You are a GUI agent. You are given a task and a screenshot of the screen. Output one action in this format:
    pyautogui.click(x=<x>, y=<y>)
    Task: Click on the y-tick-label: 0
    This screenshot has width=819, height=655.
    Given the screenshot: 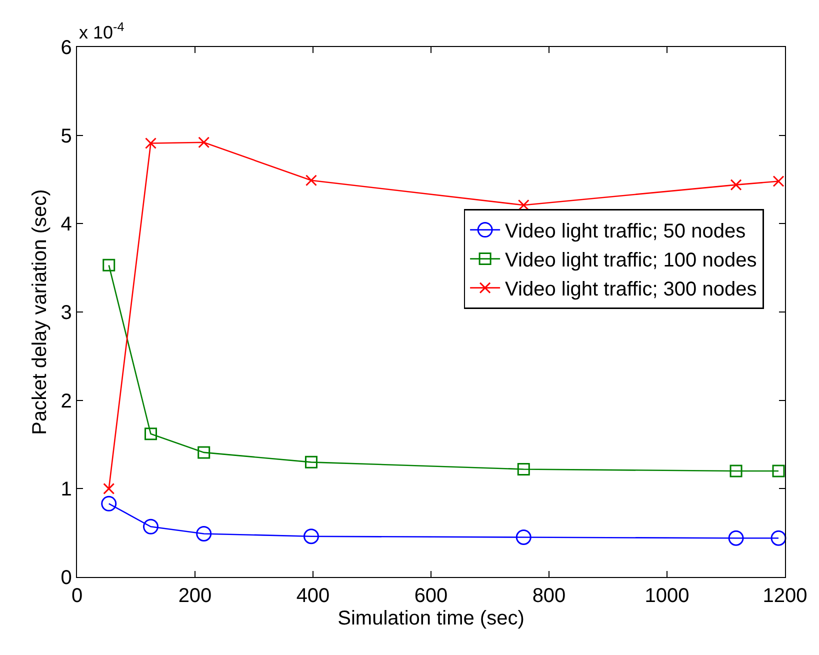 What is the action you would take?
    pyautogui.click(x=66, y=578)
    